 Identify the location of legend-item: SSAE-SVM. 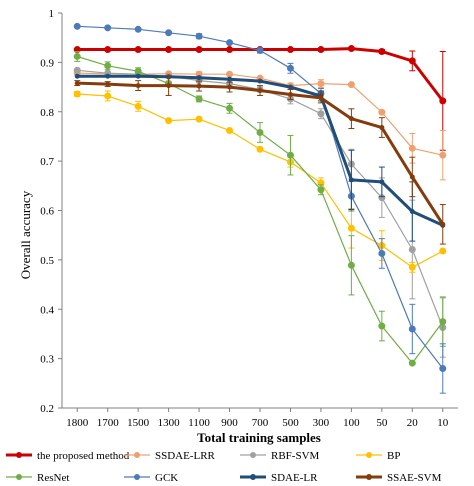
(399, 478).